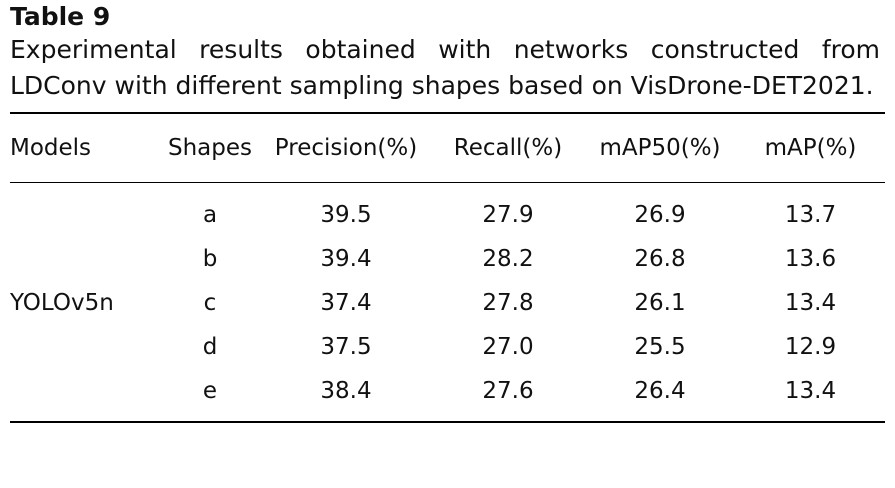 The width and height of the screenshot is (895, 488). I want to click on header-map50: mAP50(%), so click(660, 148).